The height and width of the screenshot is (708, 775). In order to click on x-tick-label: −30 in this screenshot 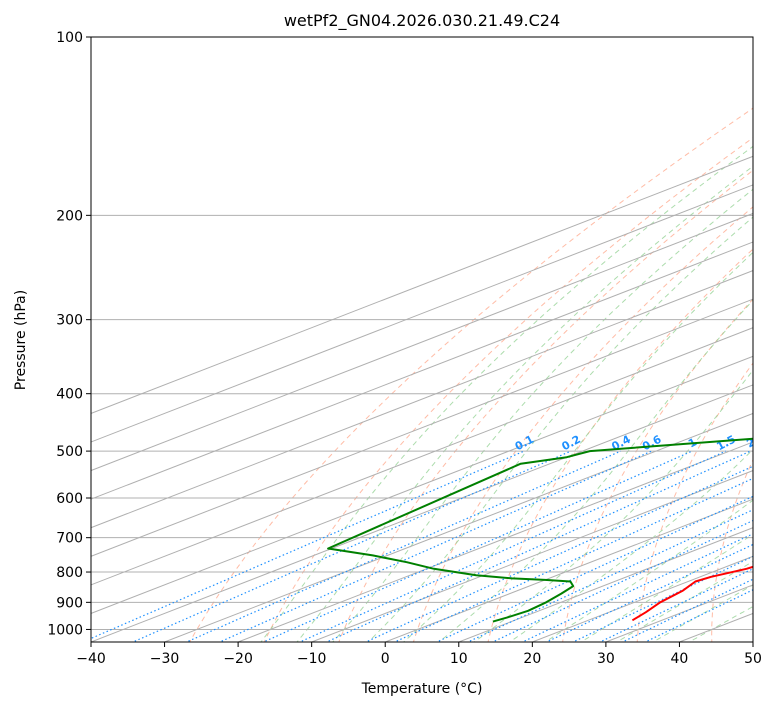, I will do `click(165, 659)`.